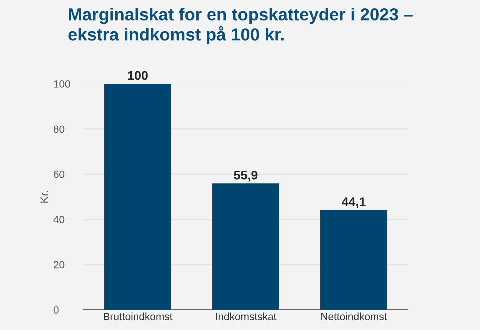 The image size is (480, 330). What do you see at coordinates (240, 26) in the screenshot?
I see `chart-title: Marginalskat for en topskatteyder i 2023 – ekstra indkomst på 100 kr.` at bounding box center [240, 26].